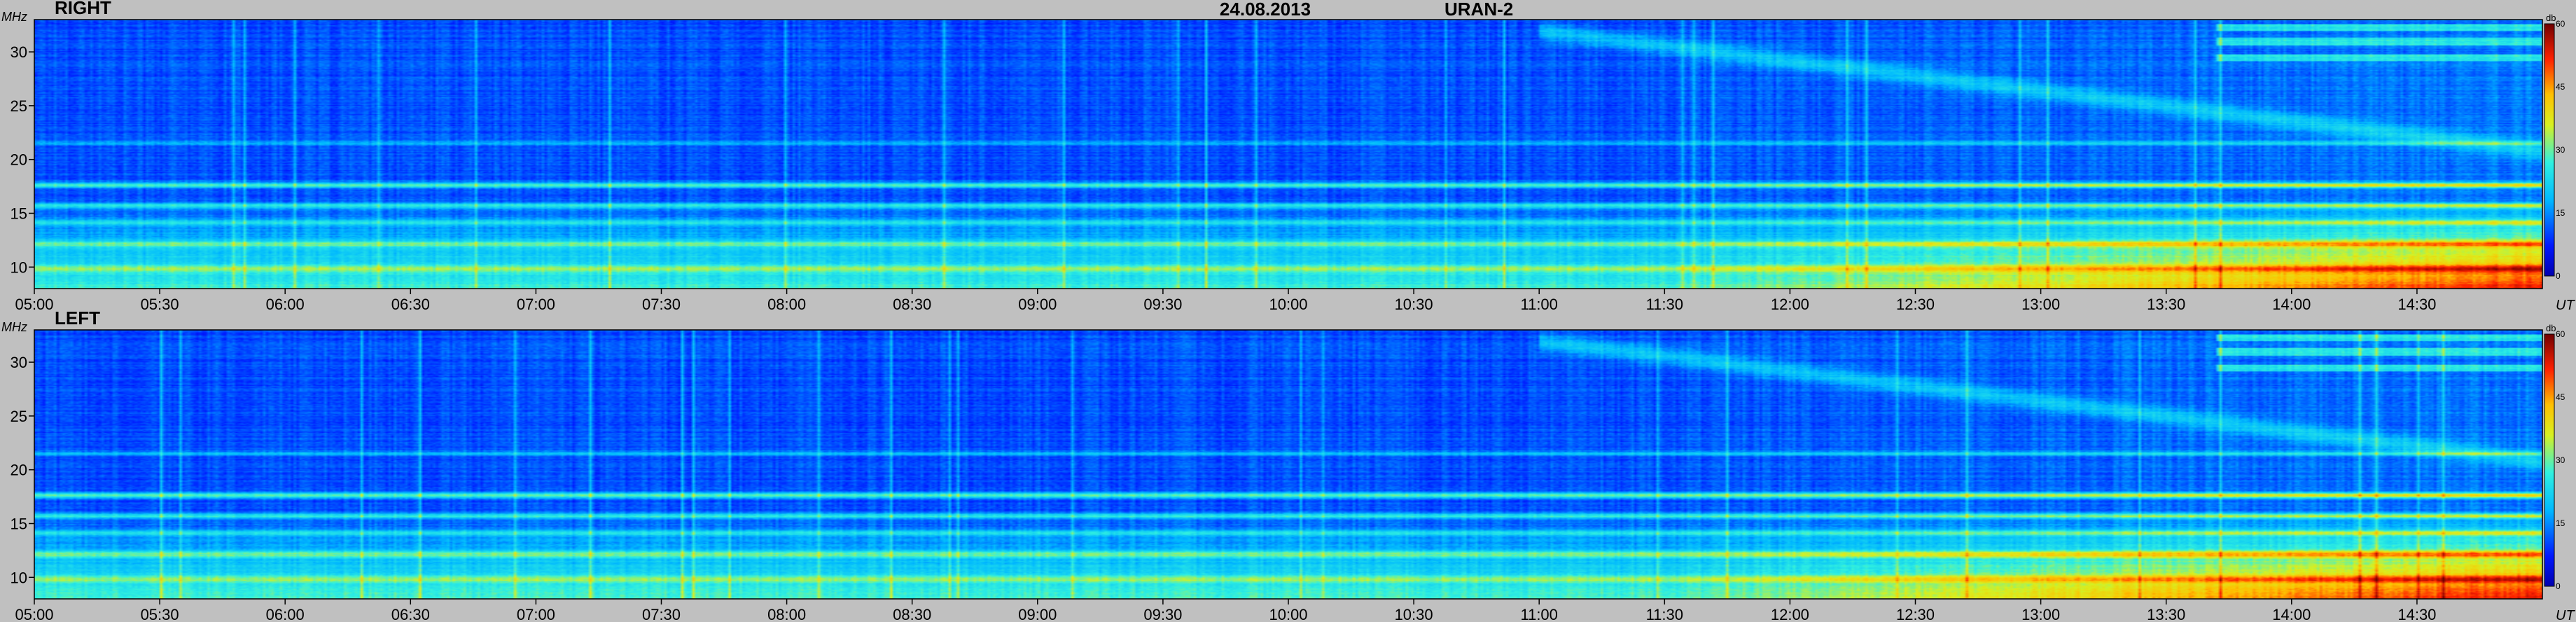  Describe the element at coordinates (83, 9) in the screenshot. I see `panel-label: RIGHT` at that location.